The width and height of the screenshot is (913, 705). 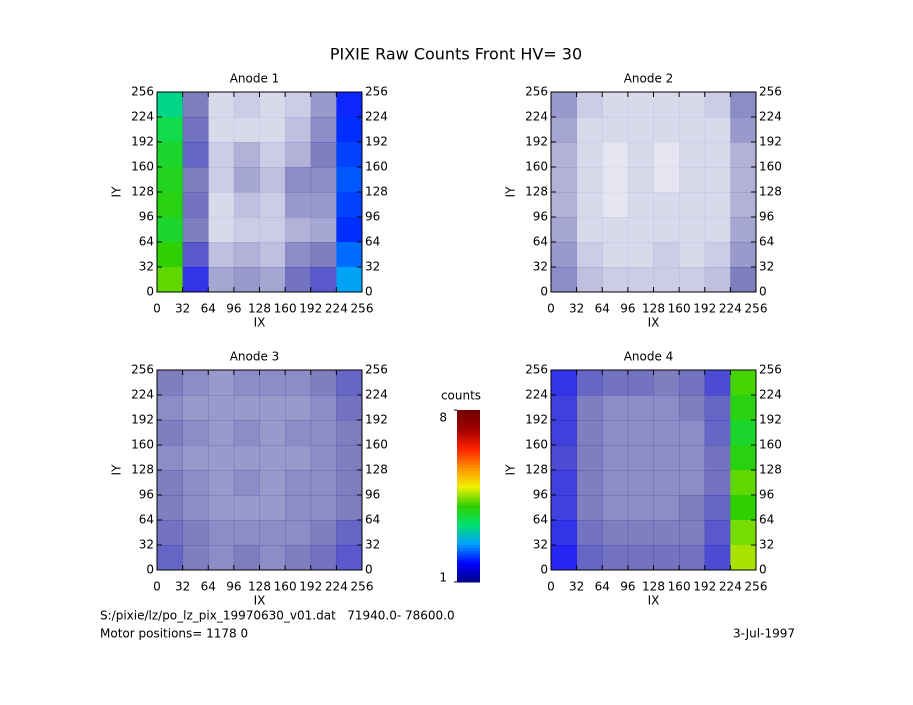 I want to click on y-tick-label: 64, so click(x=540, y=242).